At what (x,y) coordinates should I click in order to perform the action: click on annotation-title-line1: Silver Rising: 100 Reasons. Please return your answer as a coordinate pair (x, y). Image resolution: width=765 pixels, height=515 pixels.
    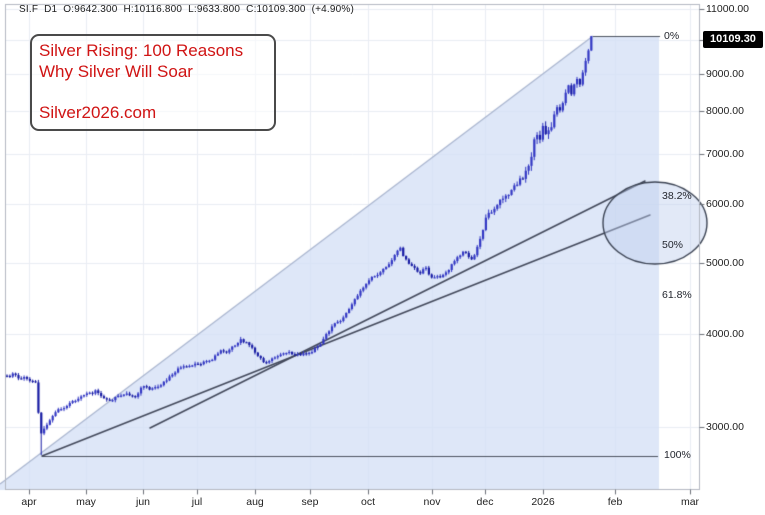
    Looking at the image, I should click on (141, 50).